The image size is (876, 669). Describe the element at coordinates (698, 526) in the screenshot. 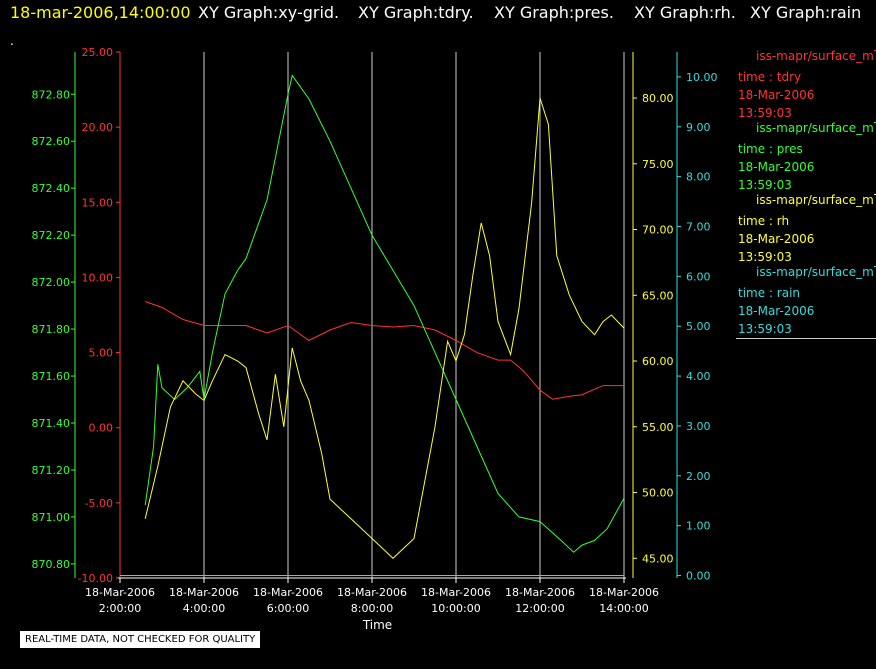

I see `rain-tick-label: 1.00` at that location.